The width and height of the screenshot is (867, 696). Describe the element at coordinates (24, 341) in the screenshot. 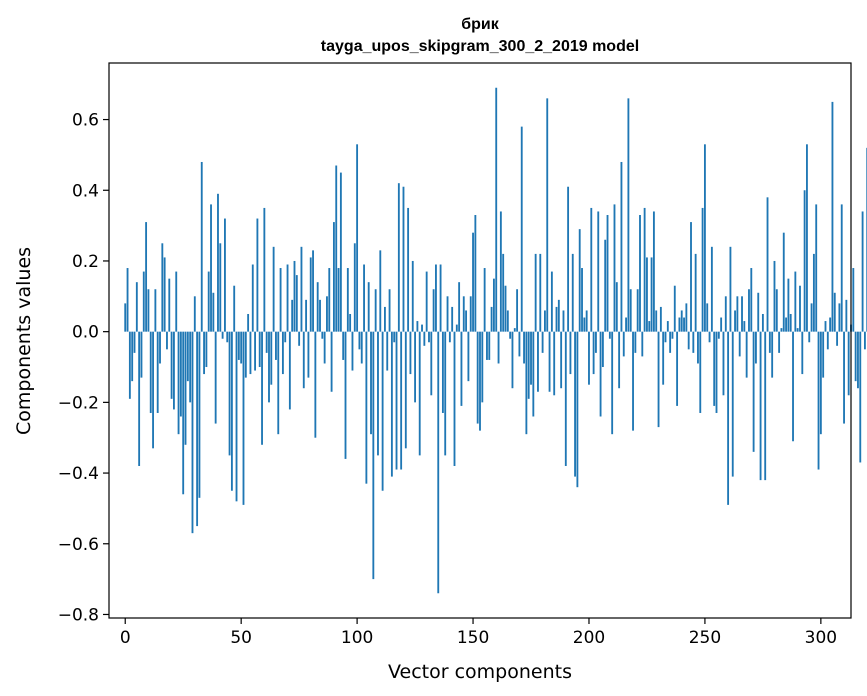

I see `y-axis-label: Components values` at that location.